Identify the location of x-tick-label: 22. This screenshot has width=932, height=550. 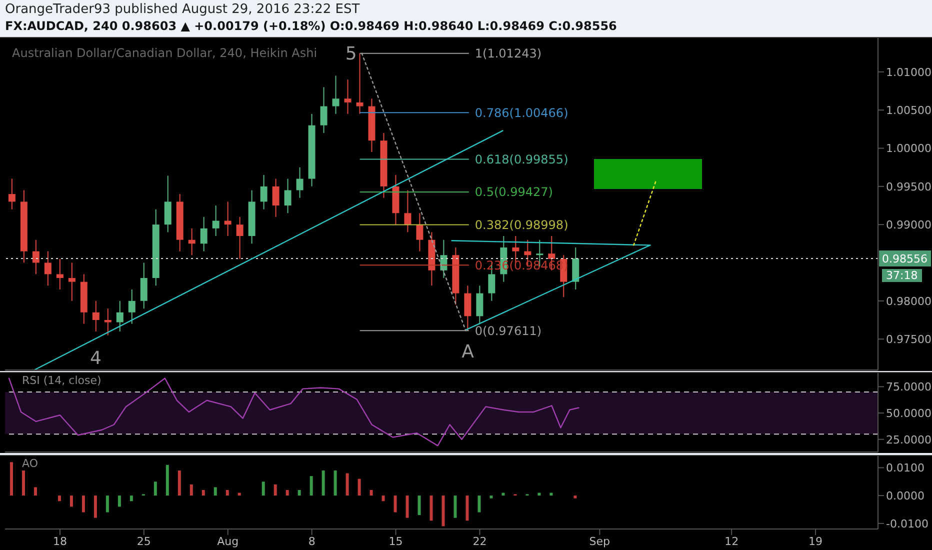
(479, 541).